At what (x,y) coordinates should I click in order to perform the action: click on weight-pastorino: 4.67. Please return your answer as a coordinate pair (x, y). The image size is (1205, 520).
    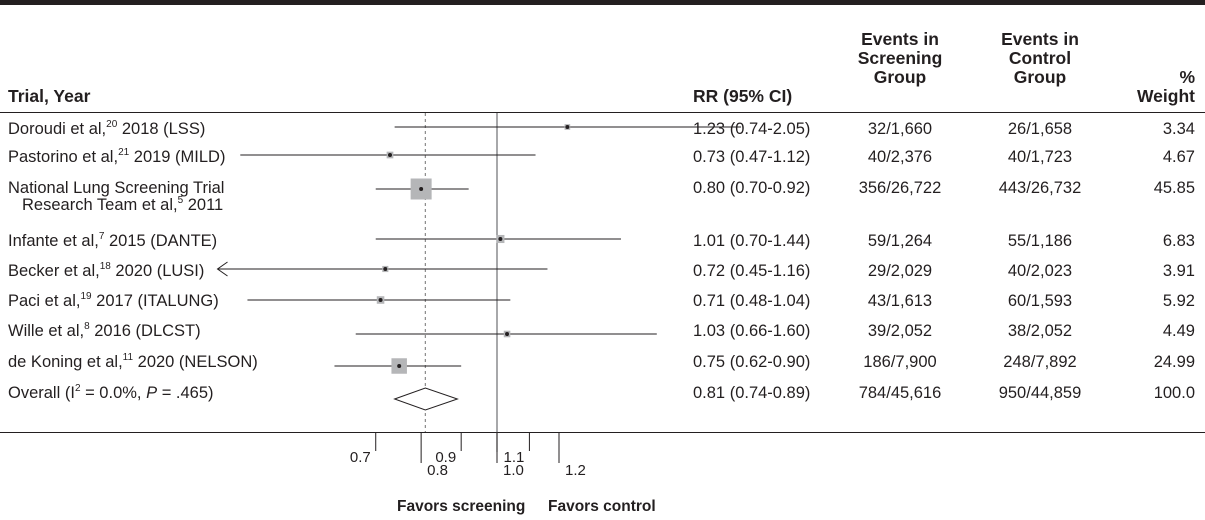
    Looking at the image, I should click on (1178, 157).